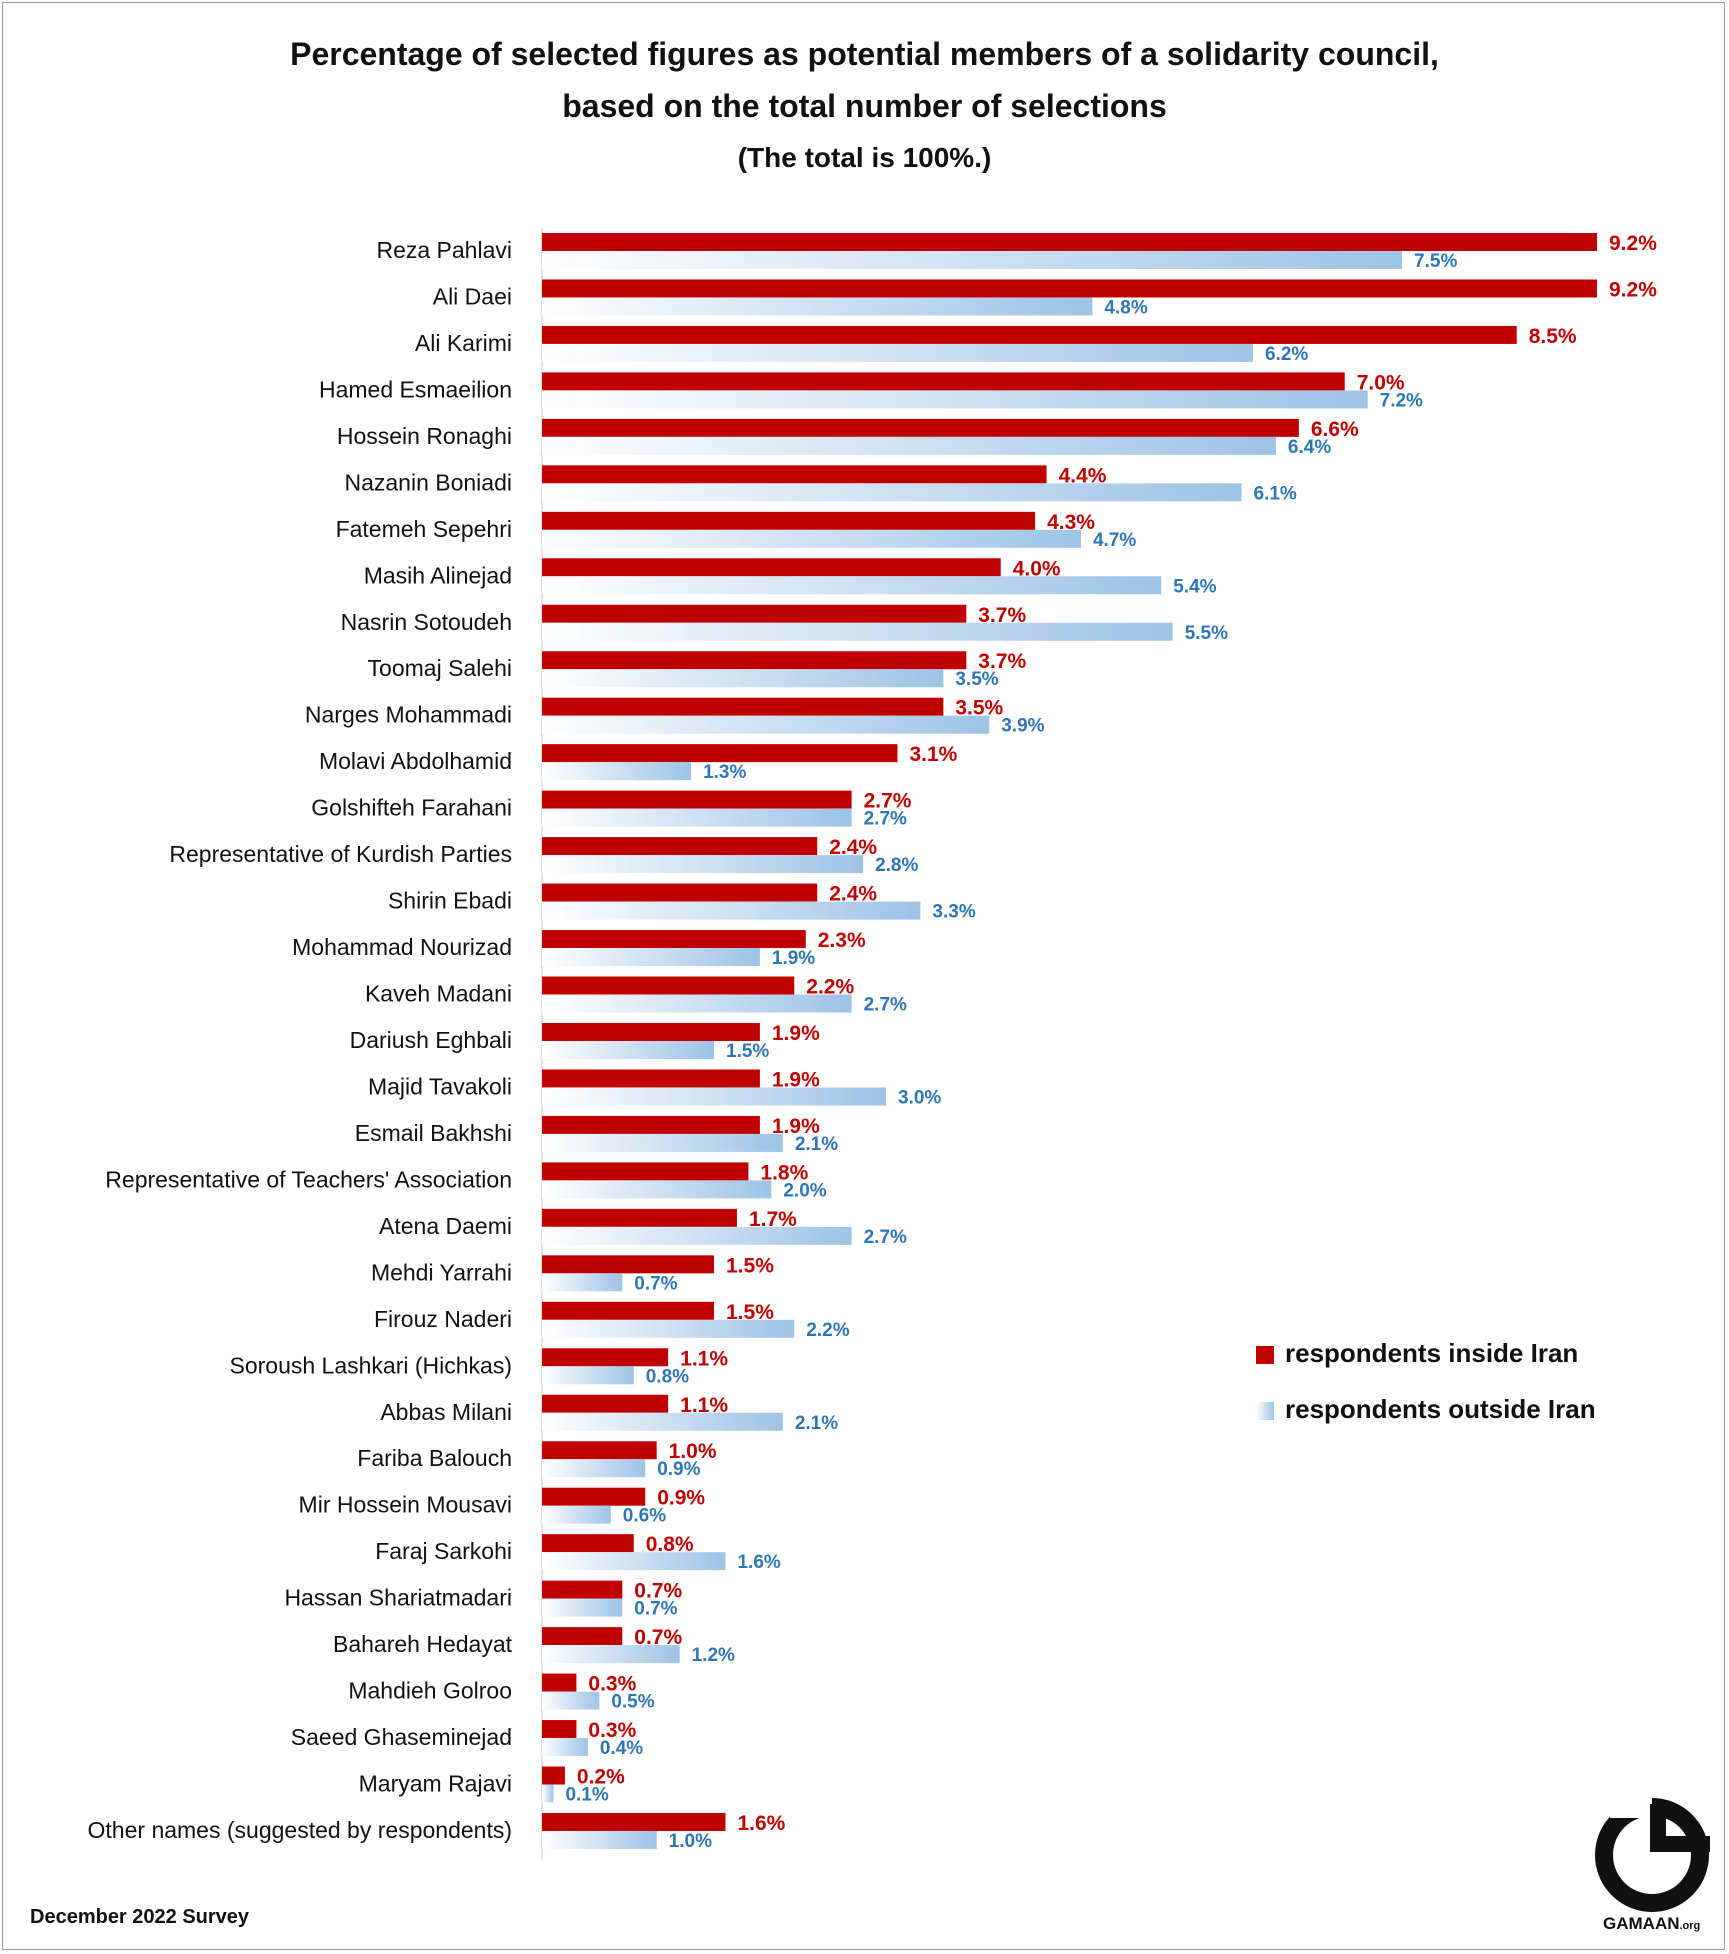  Describe the element at coordinates (853, 847) in the screenshot. I see `value-label-inside-iran: 2.4%` at that location.